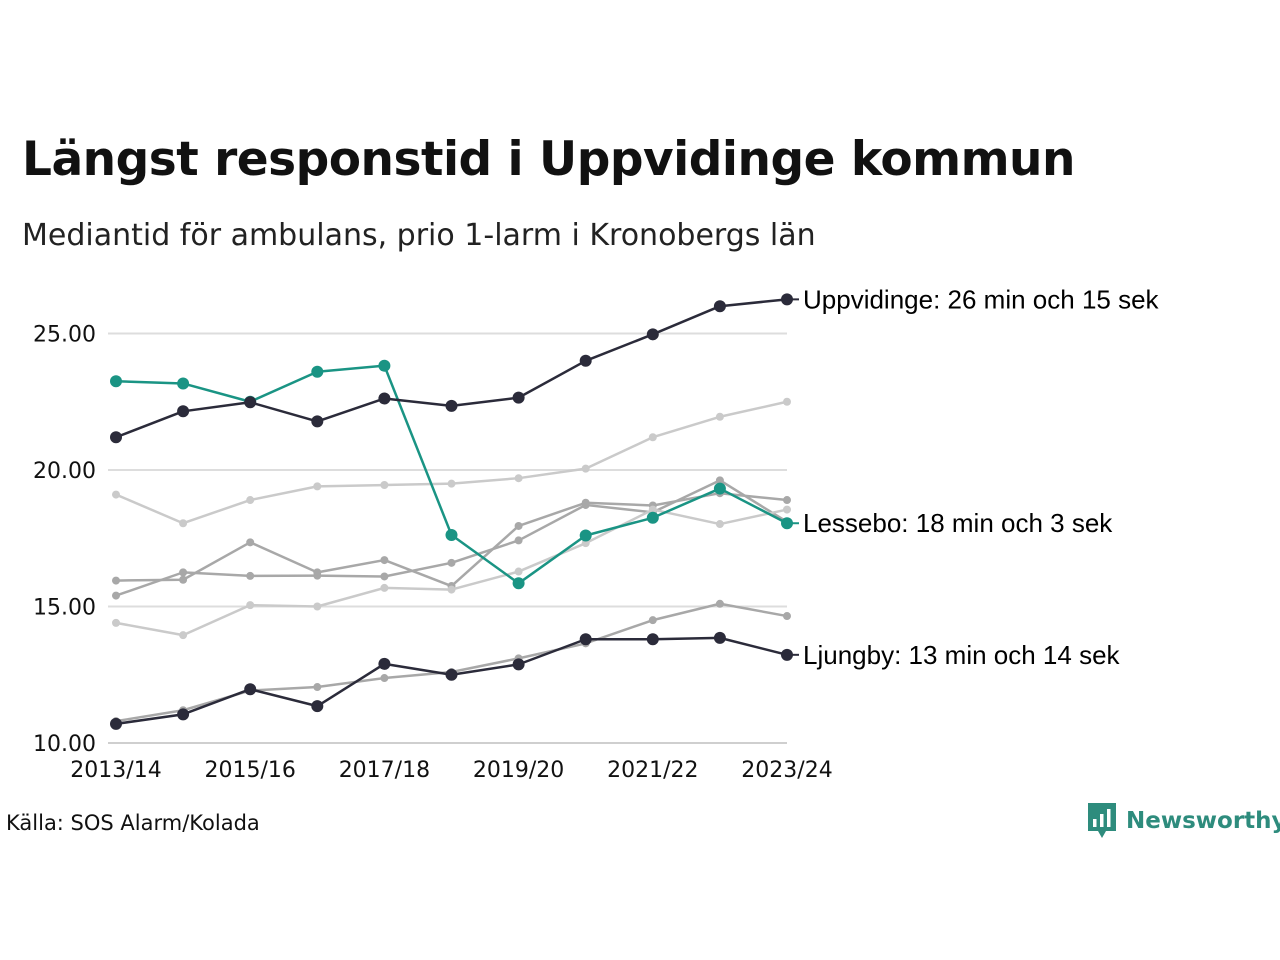 Image resolution: width=1280 pixels, height=960 pixels. I want to click on x-tick-label: 2021/22, so click(652, 770).